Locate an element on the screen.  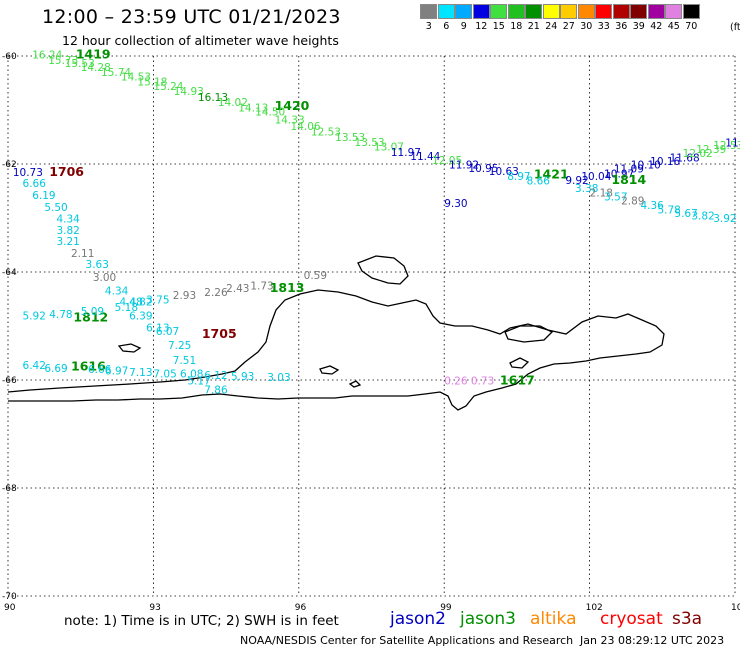
longitude-tick-label: 93 is located at coordinates (154, 608).